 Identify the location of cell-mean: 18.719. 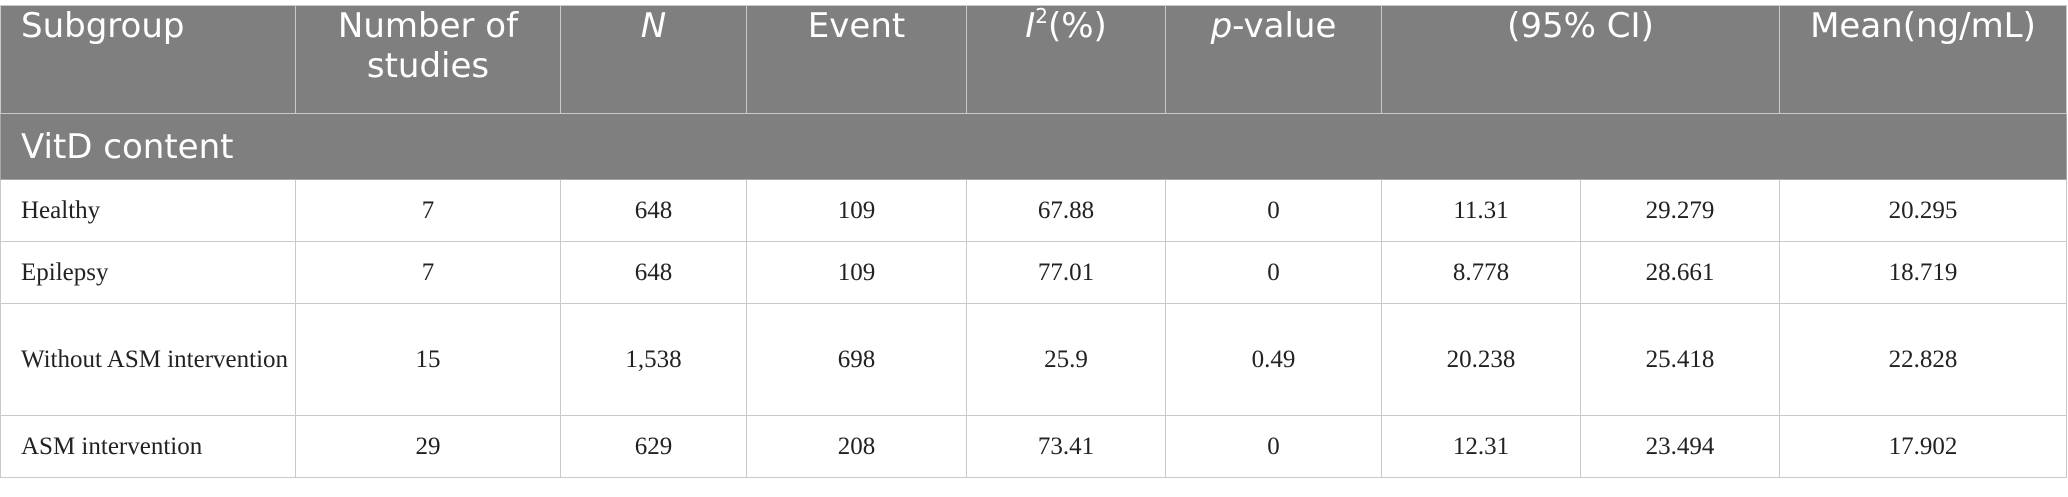
(1923, 272).